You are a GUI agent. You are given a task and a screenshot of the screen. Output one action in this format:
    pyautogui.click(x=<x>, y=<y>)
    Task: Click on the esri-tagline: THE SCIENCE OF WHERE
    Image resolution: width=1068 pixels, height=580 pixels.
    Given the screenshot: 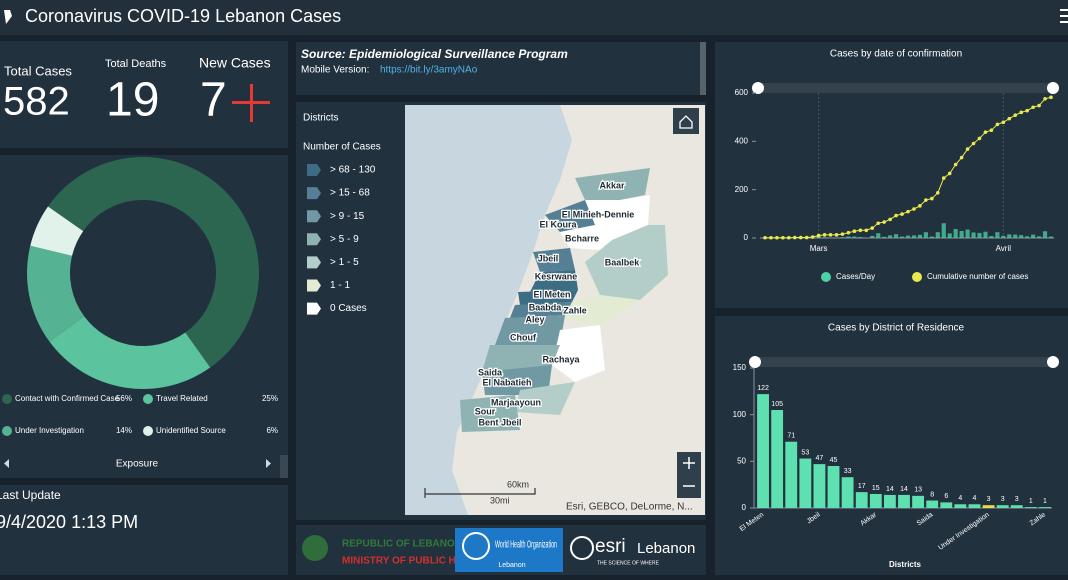 What is the action you would take?
    pyautogui.click(x=628, y=563)
    